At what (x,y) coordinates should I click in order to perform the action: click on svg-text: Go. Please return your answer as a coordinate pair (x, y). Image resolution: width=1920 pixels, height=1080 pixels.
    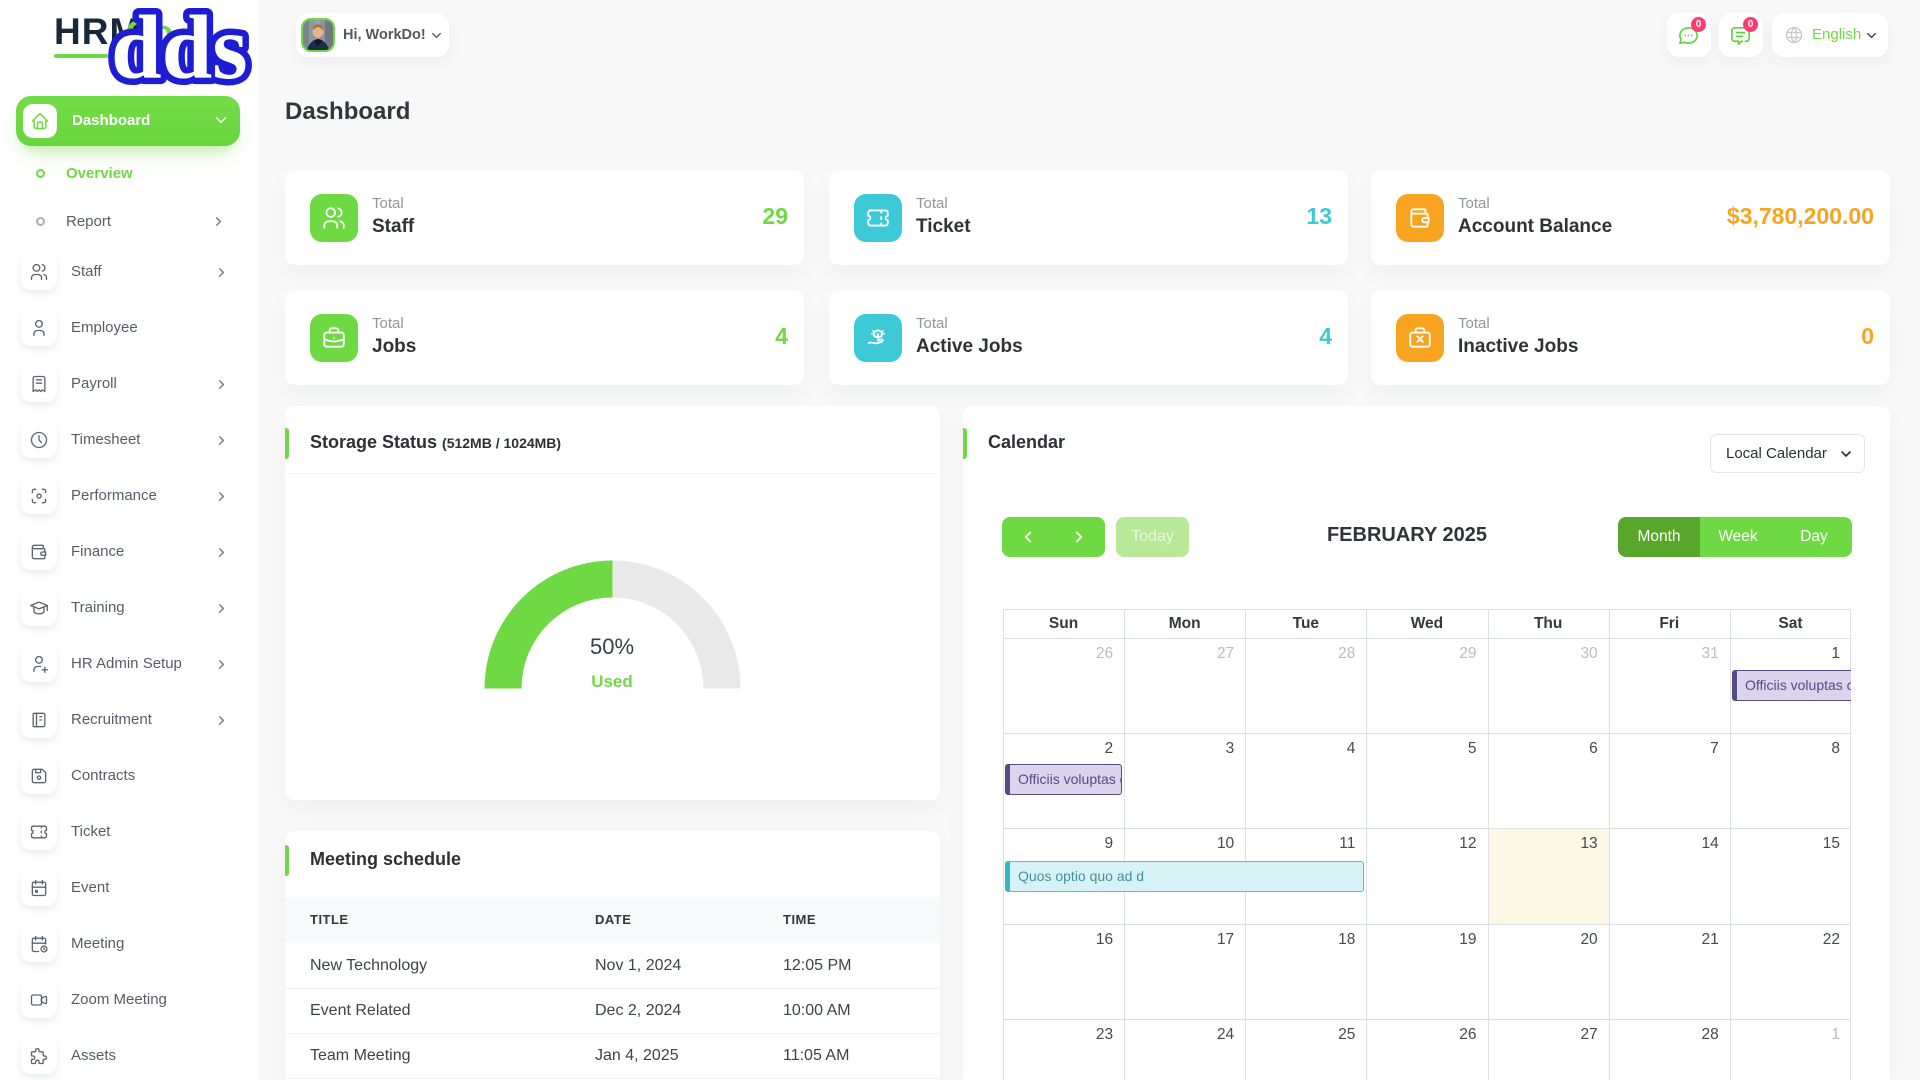
    Looking at the image, I should click on (149, 33).